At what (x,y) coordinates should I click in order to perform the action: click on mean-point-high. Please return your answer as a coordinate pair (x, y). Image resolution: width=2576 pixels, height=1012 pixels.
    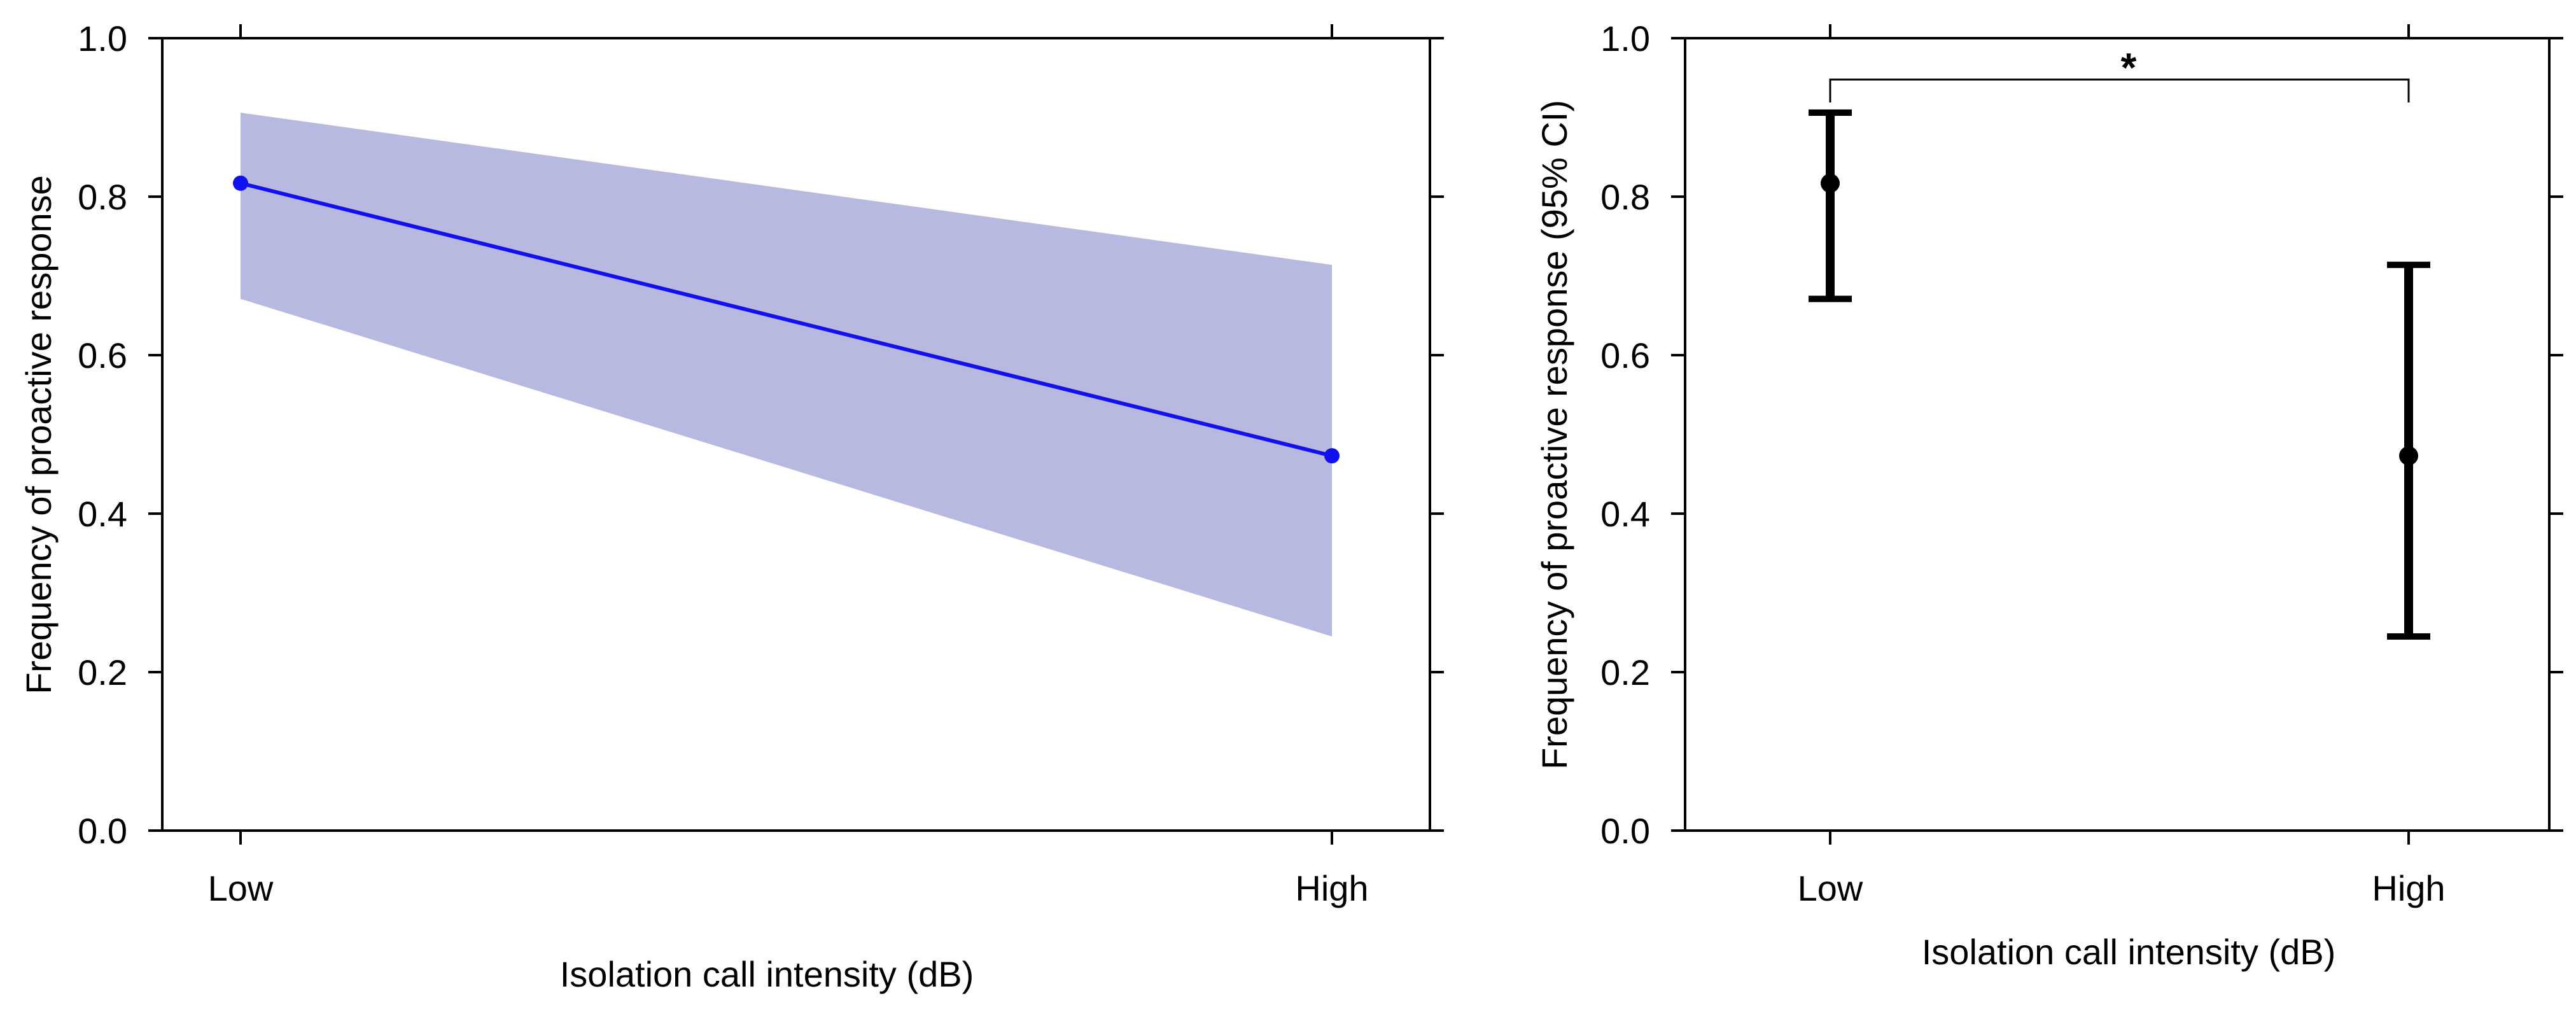
    Looking at the image, I should click on (2408, 456).